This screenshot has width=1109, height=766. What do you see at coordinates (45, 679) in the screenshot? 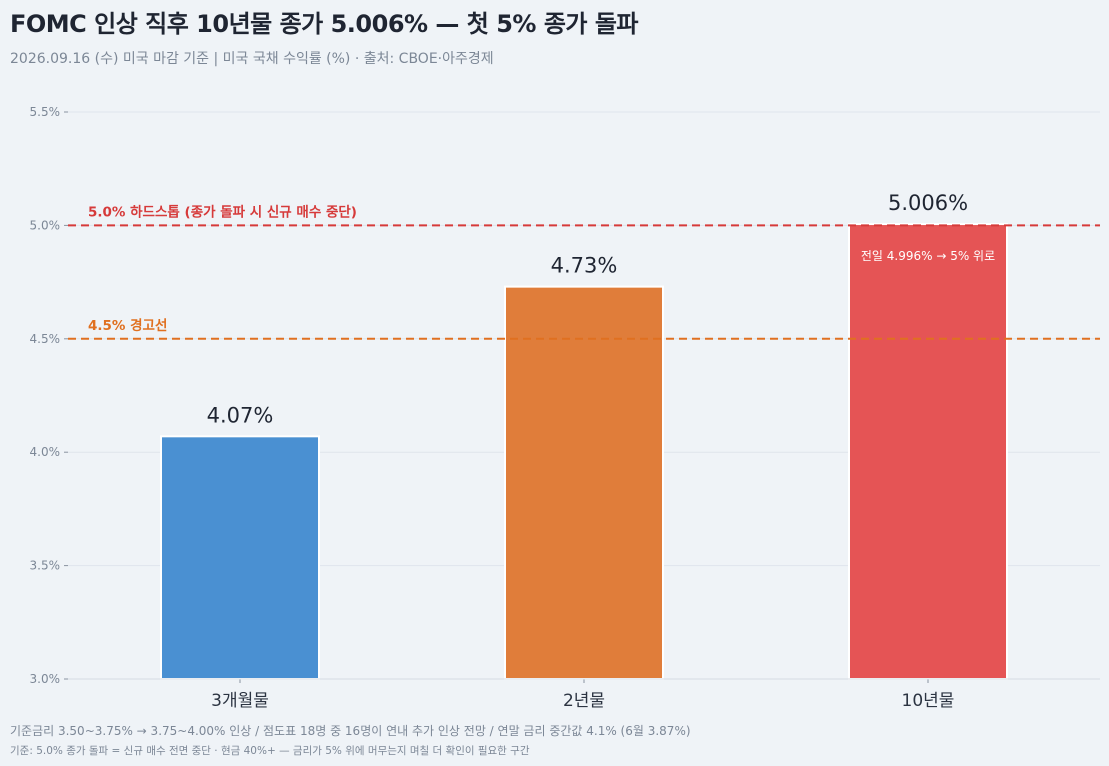
I see `y-tick-label: 3.0%` at bounding box center [45, 679].